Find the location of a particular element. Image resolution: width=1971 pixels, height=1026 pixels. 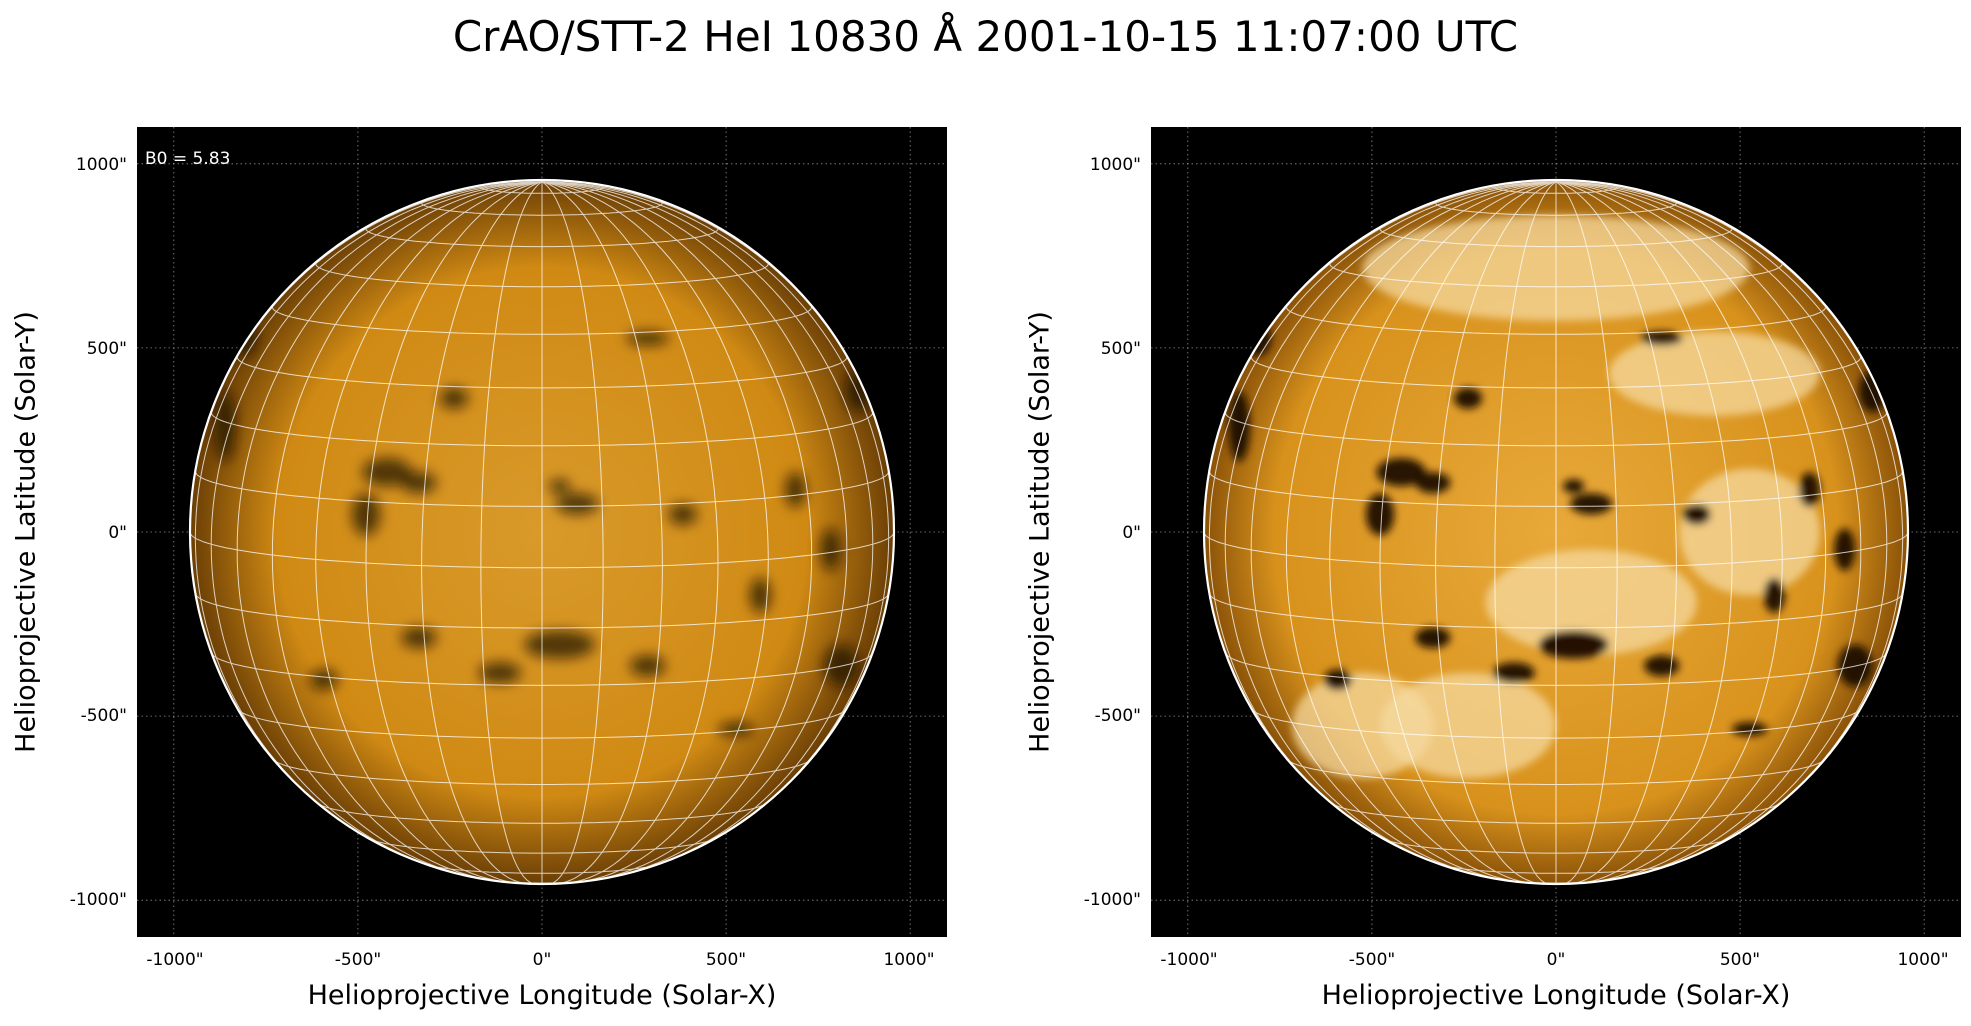

left-ytick-neg500: -500" is located at coordinates (103, 716).